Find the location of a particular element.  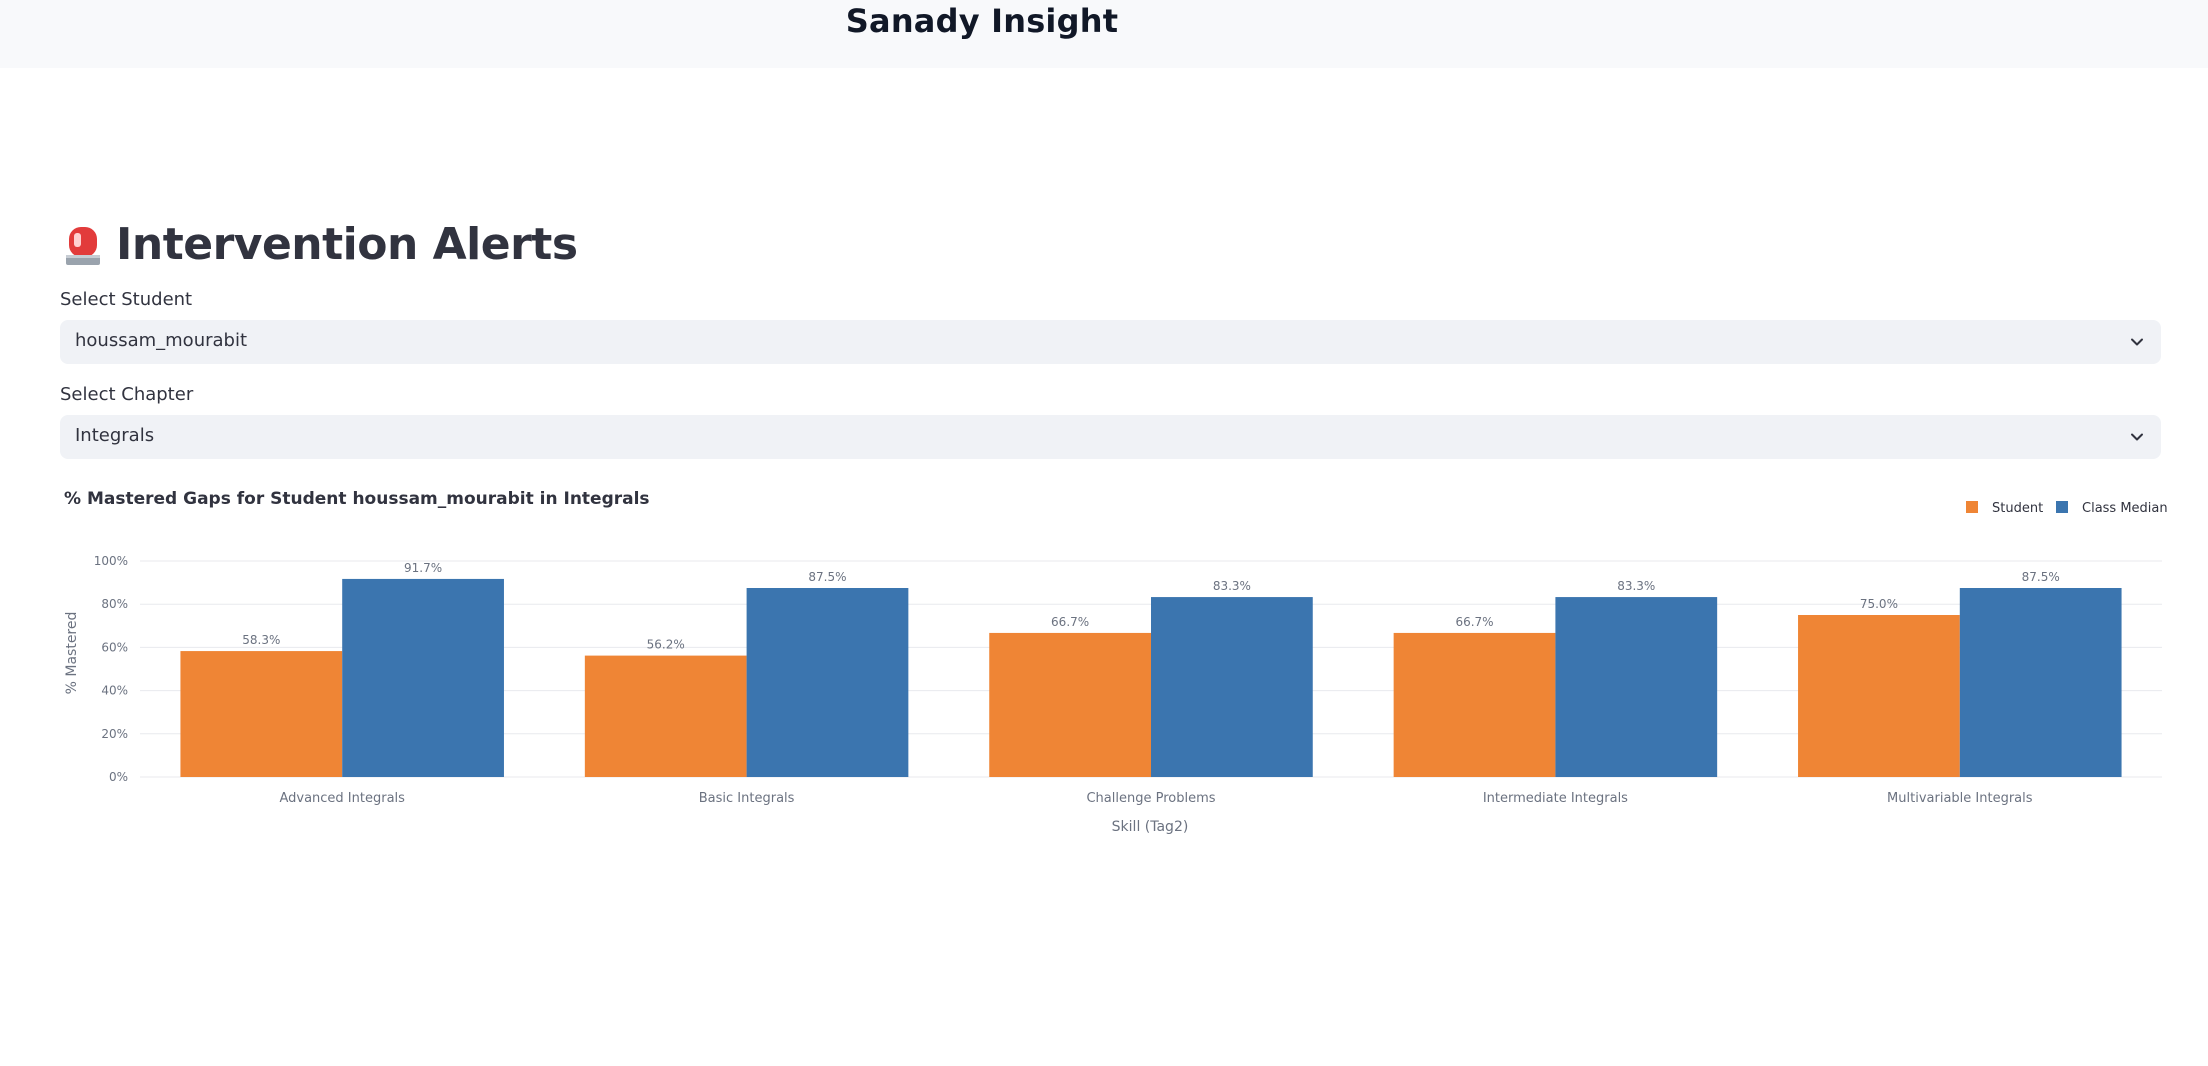

bar-value-label: 58.3% is located at coordinates (261, 640).